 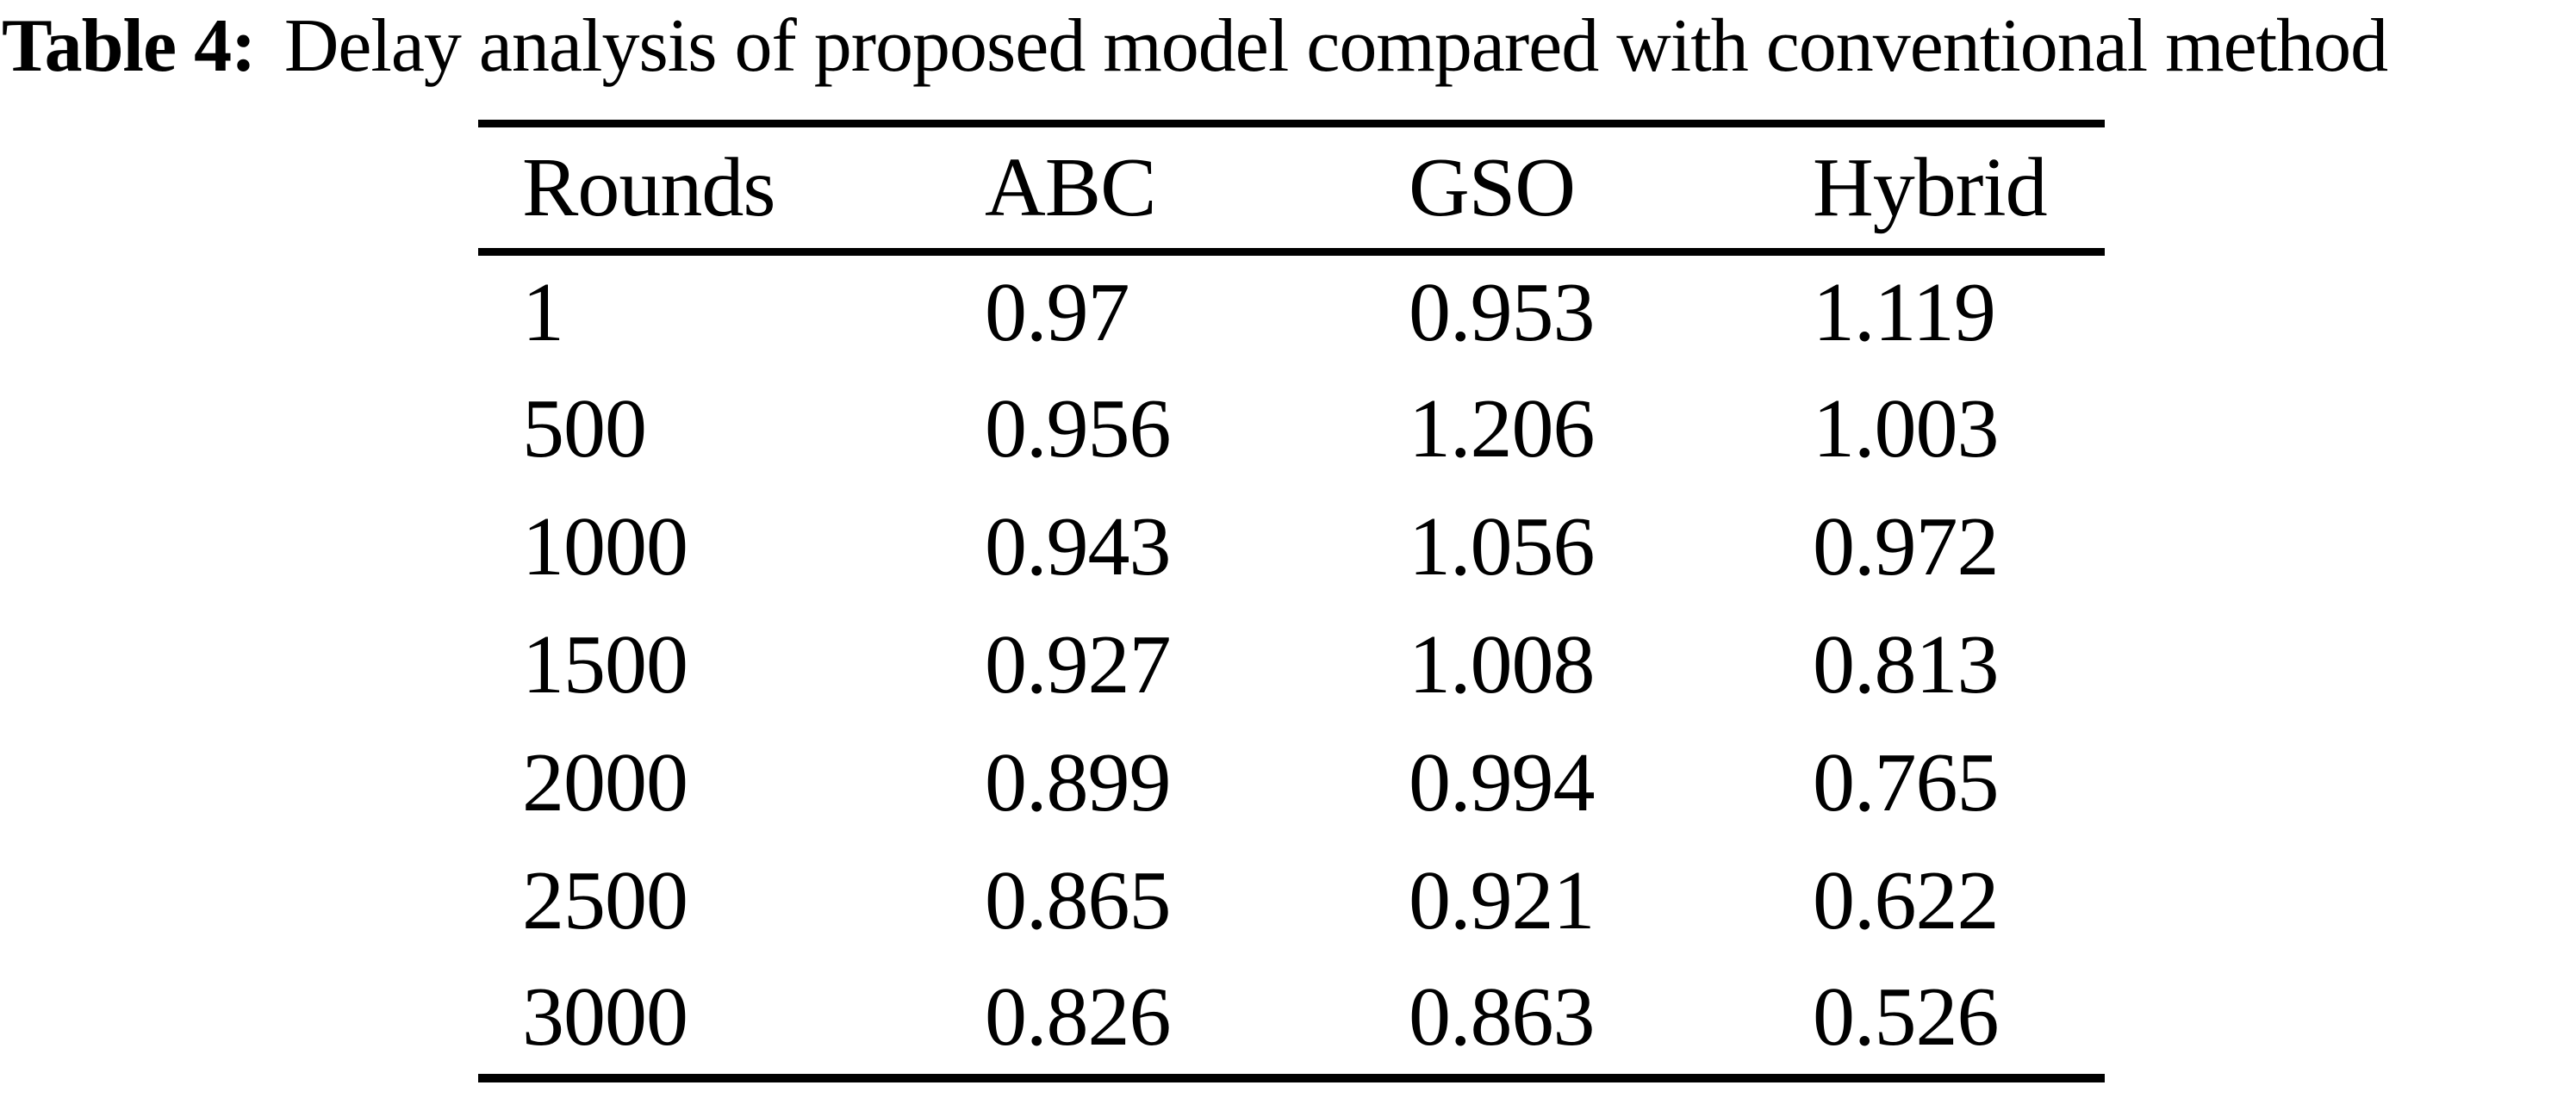 I want to click on cell-hybrid: 0.813, so click(x=1907, y=664).